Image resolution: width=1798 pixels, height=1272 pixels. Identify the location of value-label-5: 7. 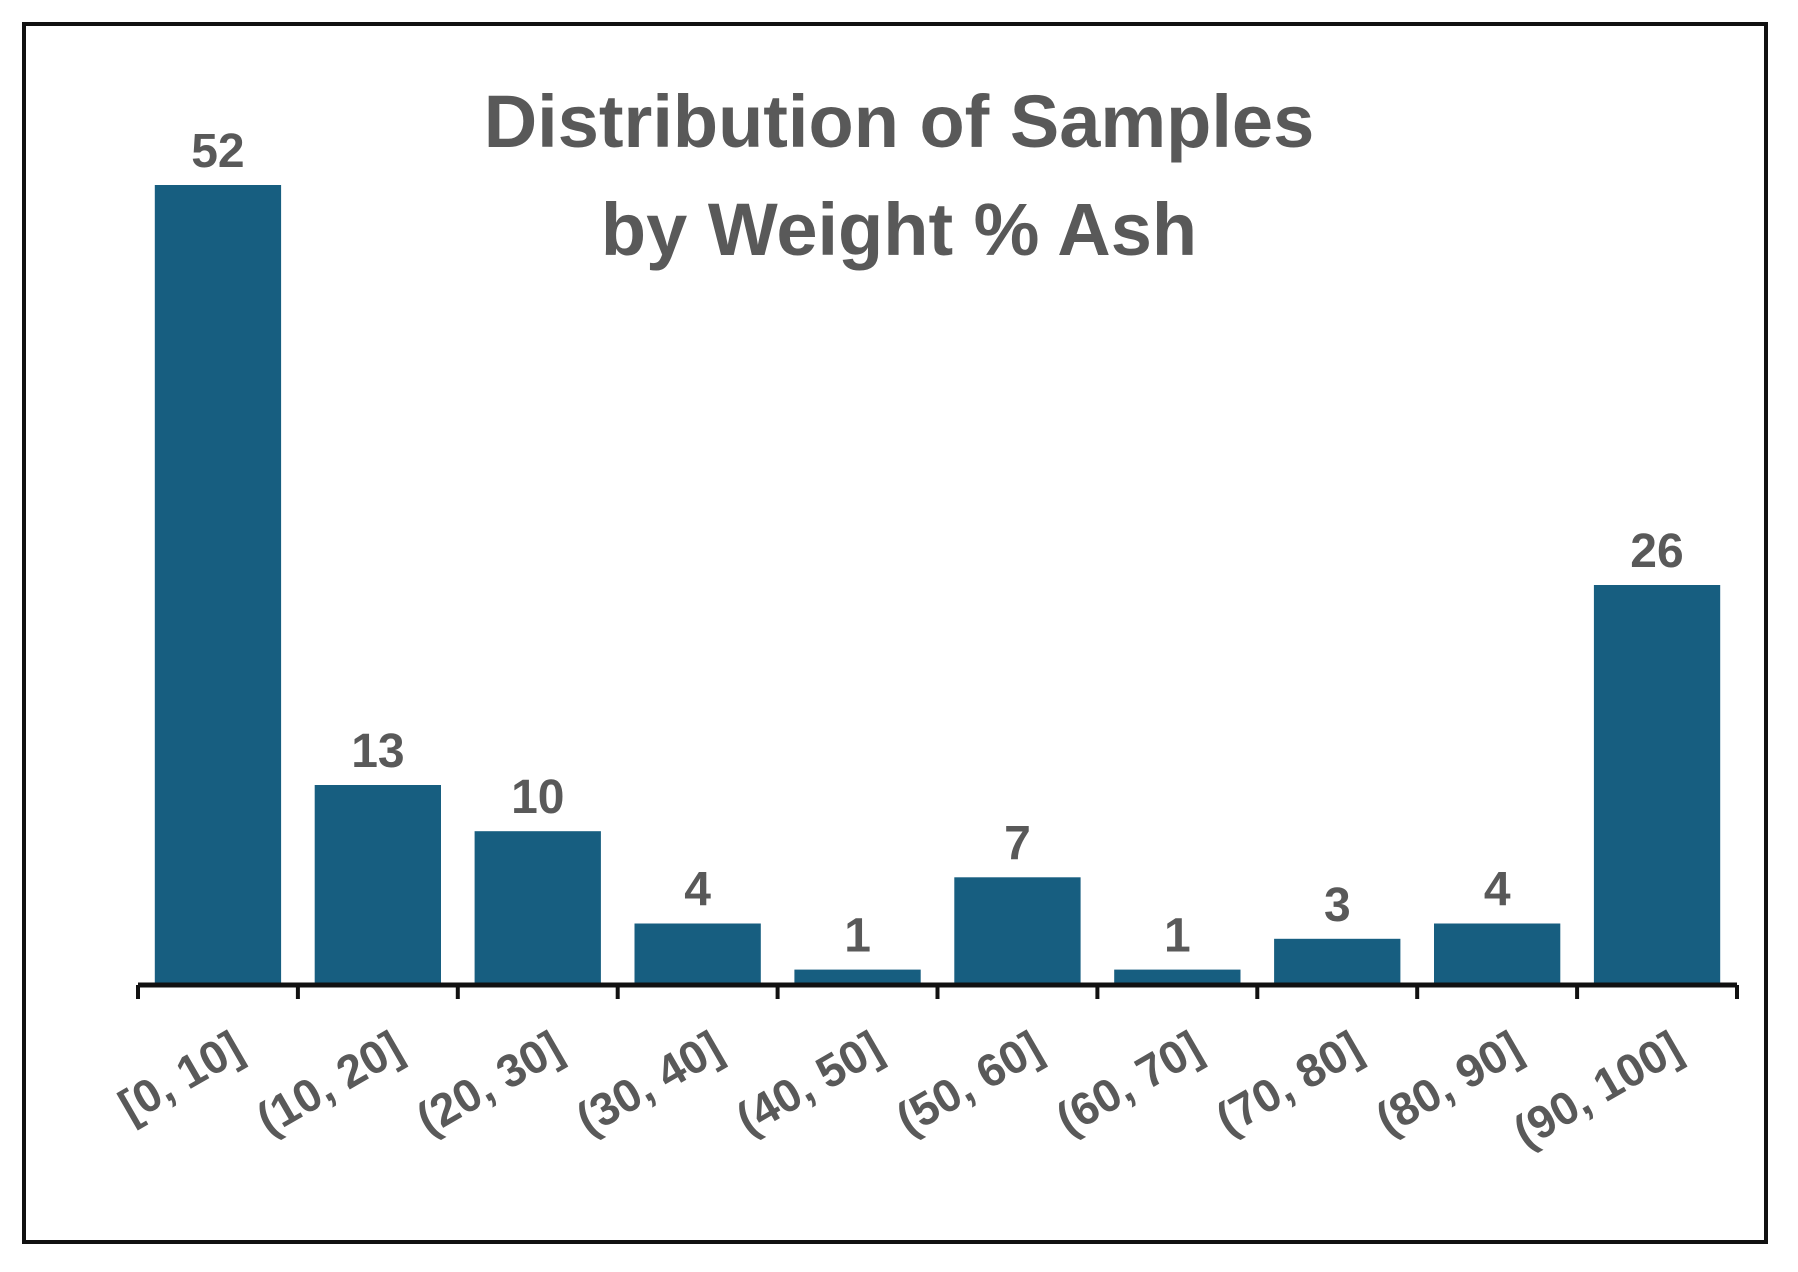
(1017, 843).